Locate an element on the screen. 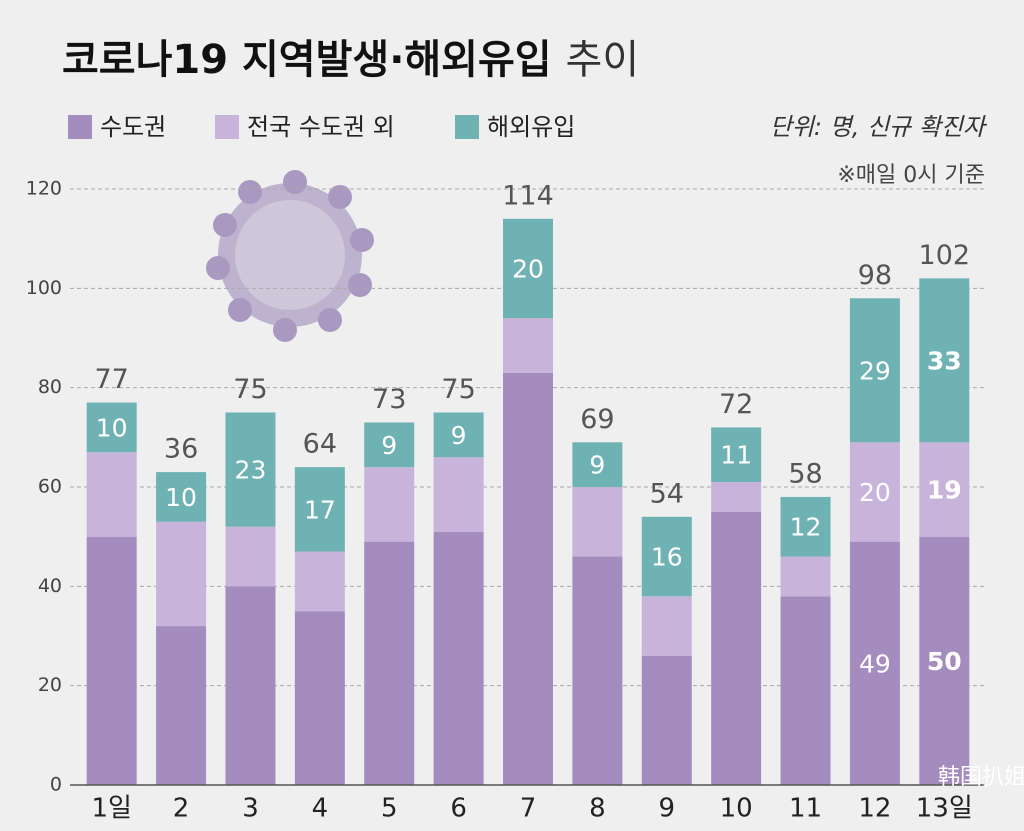 The width and height of the screenshot is (1024, 831). segment-label: 29 is located at coordinates (875, 370).